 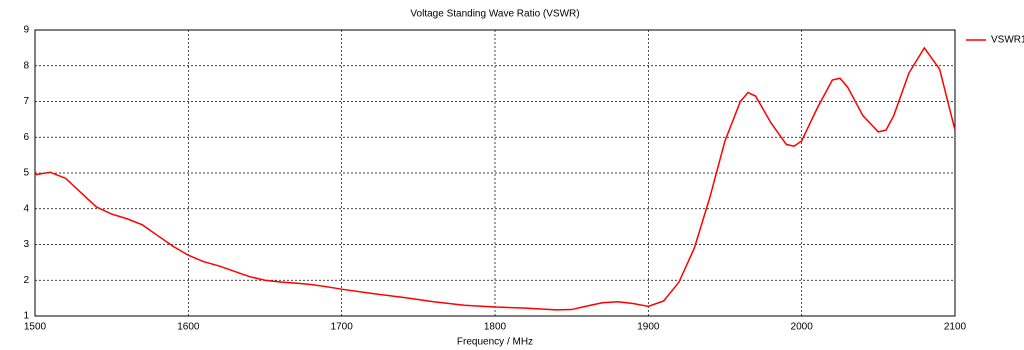 I want to click on chart-title: Voltage Standing Wave Ratio (VSWR), so click(x=494, y=14).